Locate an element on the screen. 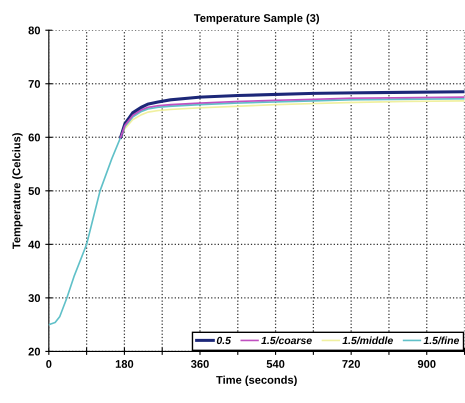  legend-label: 1.5/fine is located at coordinates (442, 340).